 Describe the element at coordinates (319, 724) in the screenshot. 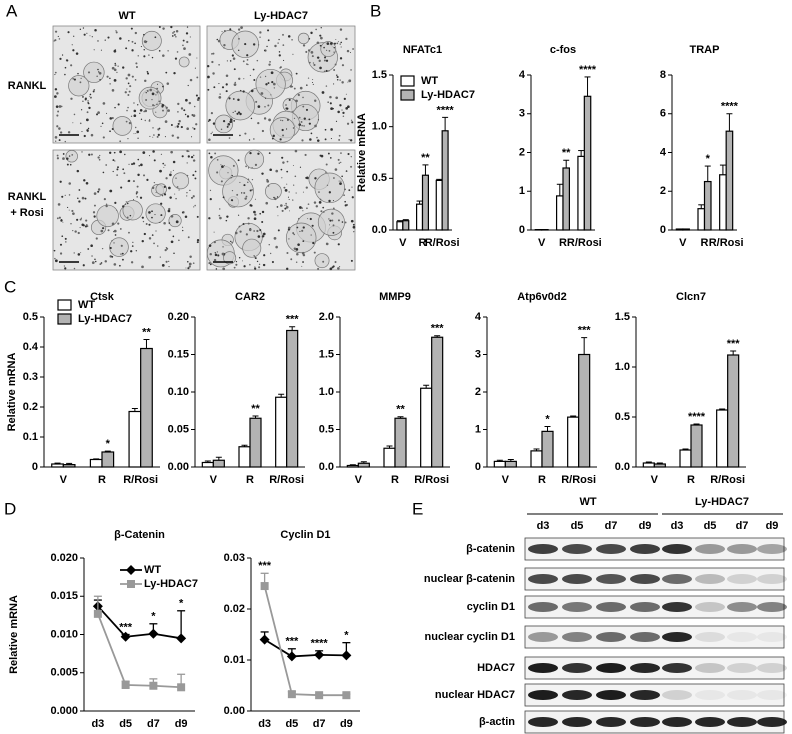

I see `x-tick-label: d7` at that location.